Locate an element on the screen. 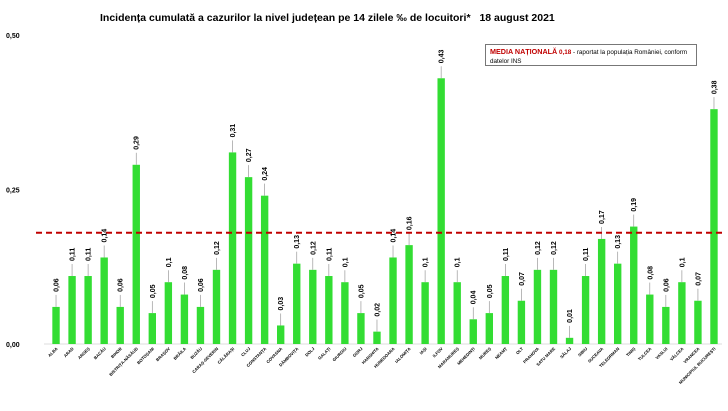 The image size is (728, 411). category-label: NEAMȚ is located at coordinates (501, 353).